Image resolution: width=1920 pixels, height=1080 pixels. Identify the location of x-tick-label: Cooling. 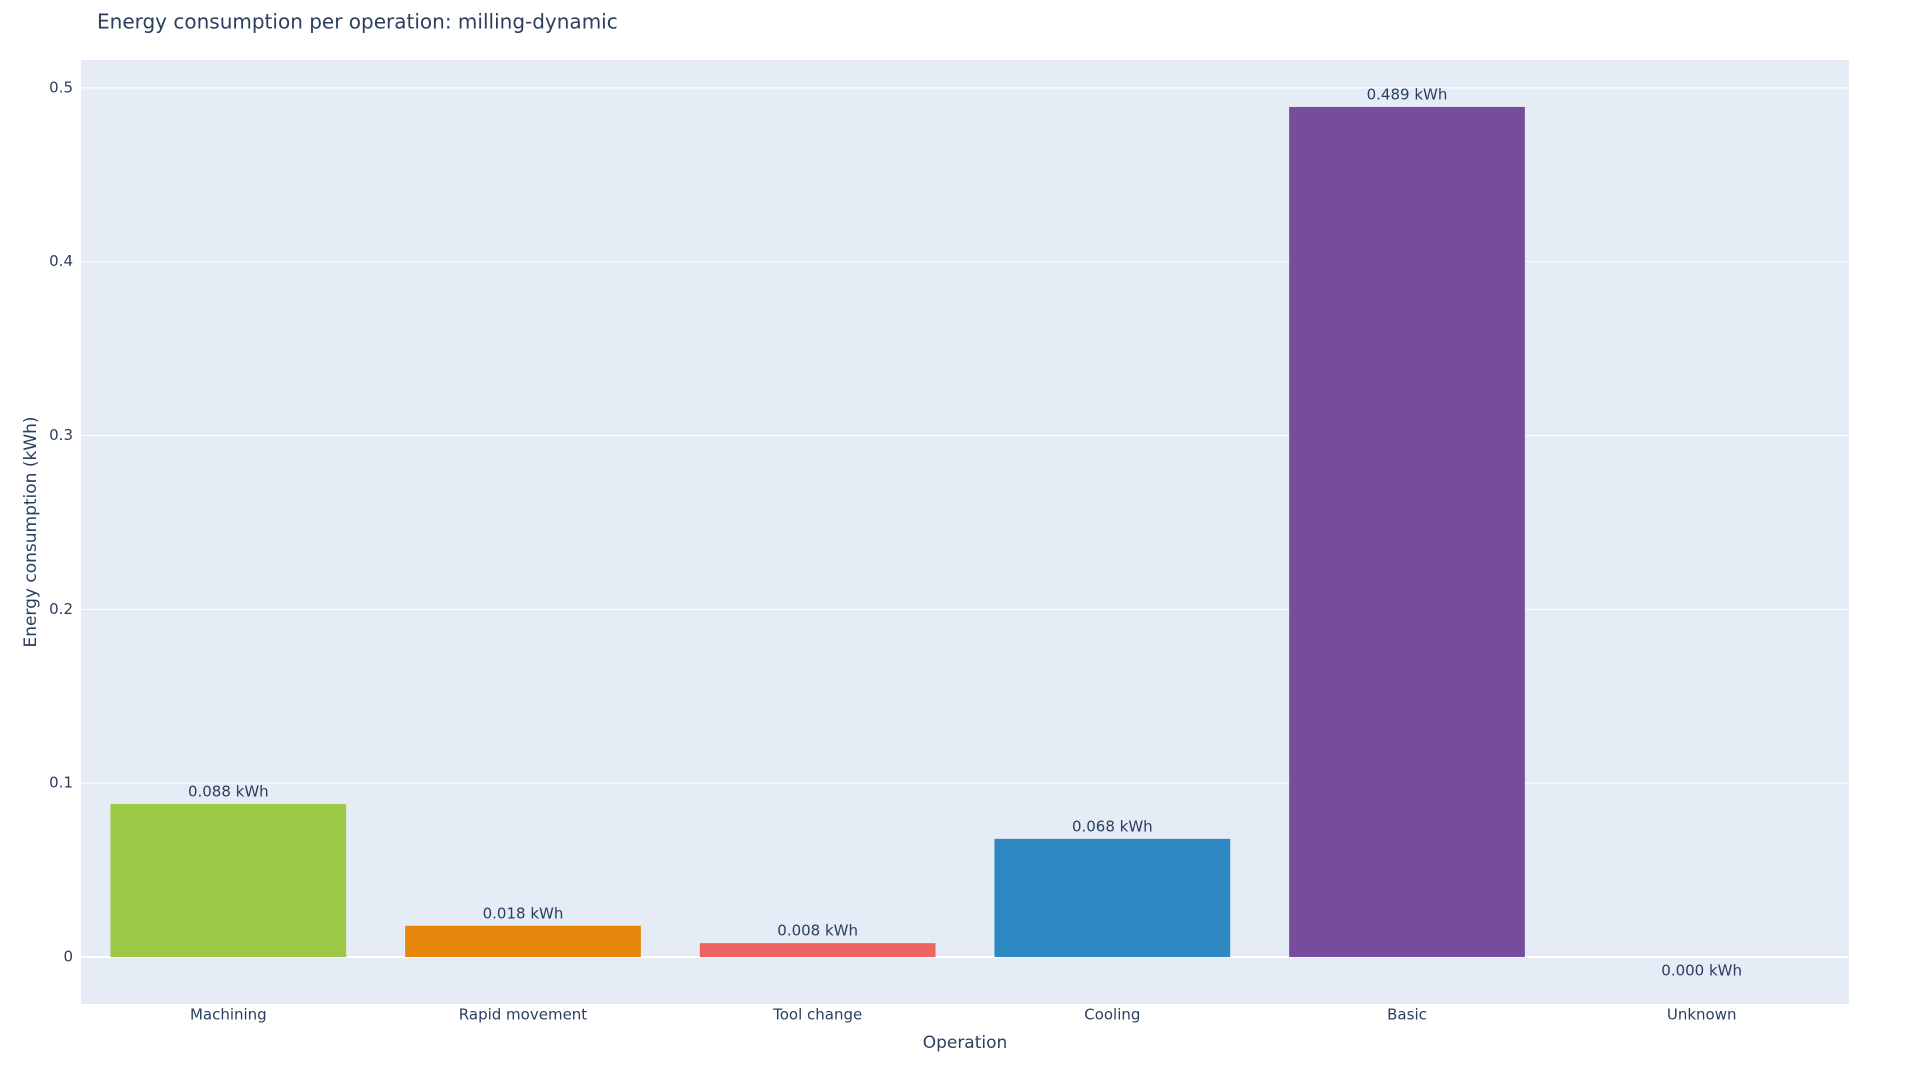
(1112, 1015).